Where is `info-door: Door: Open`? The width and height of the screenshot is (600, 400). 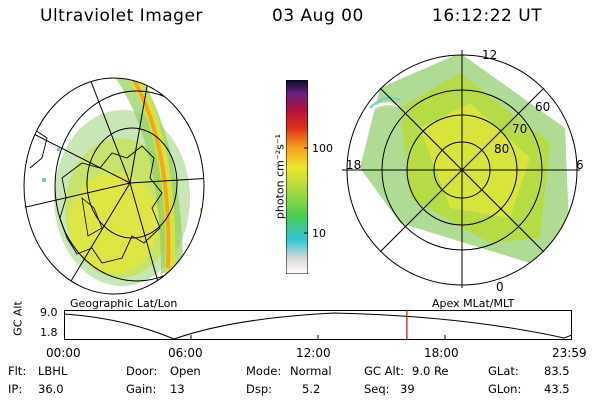
info-door: Door: Open is located at coordinates (163, 371).